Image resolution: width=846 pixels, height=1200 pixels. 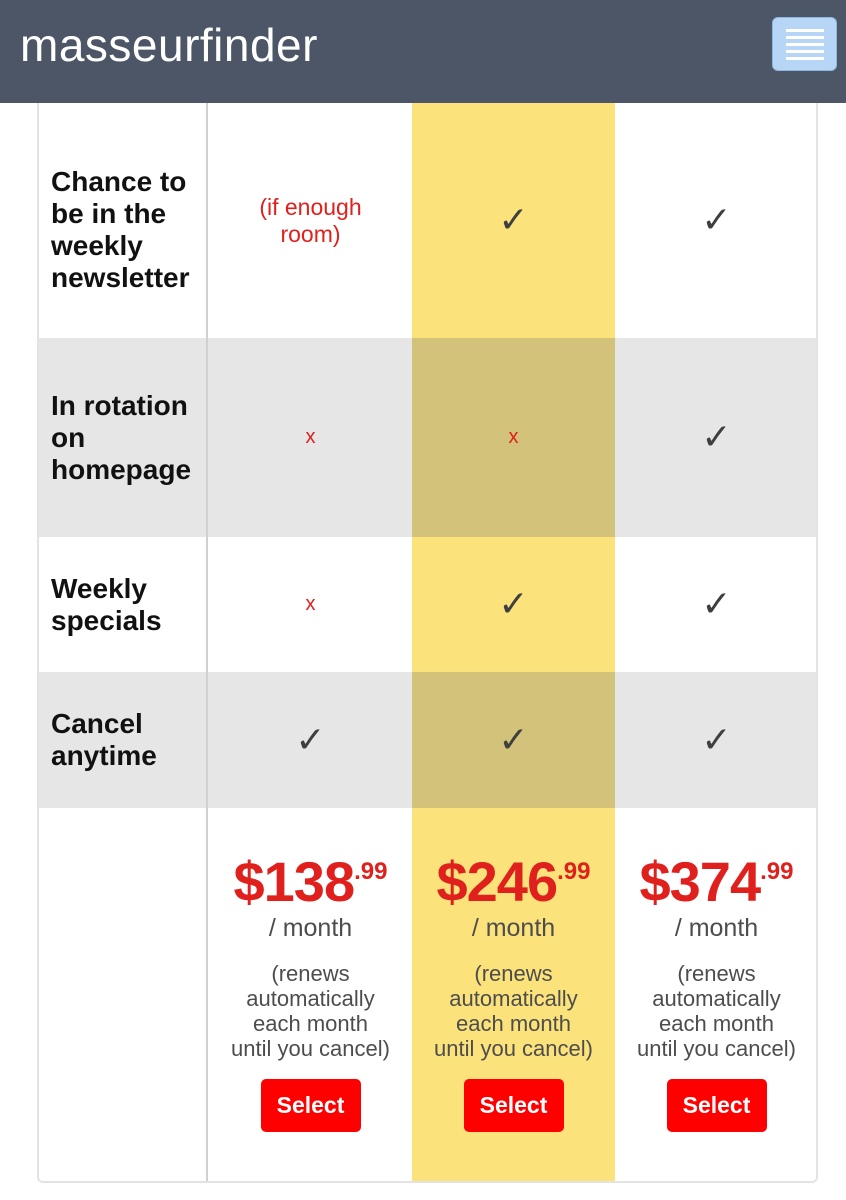 What do you see at coordinates (207, 642) in the screenshot?
I see `column-divider` at bounding box center [207, 642].